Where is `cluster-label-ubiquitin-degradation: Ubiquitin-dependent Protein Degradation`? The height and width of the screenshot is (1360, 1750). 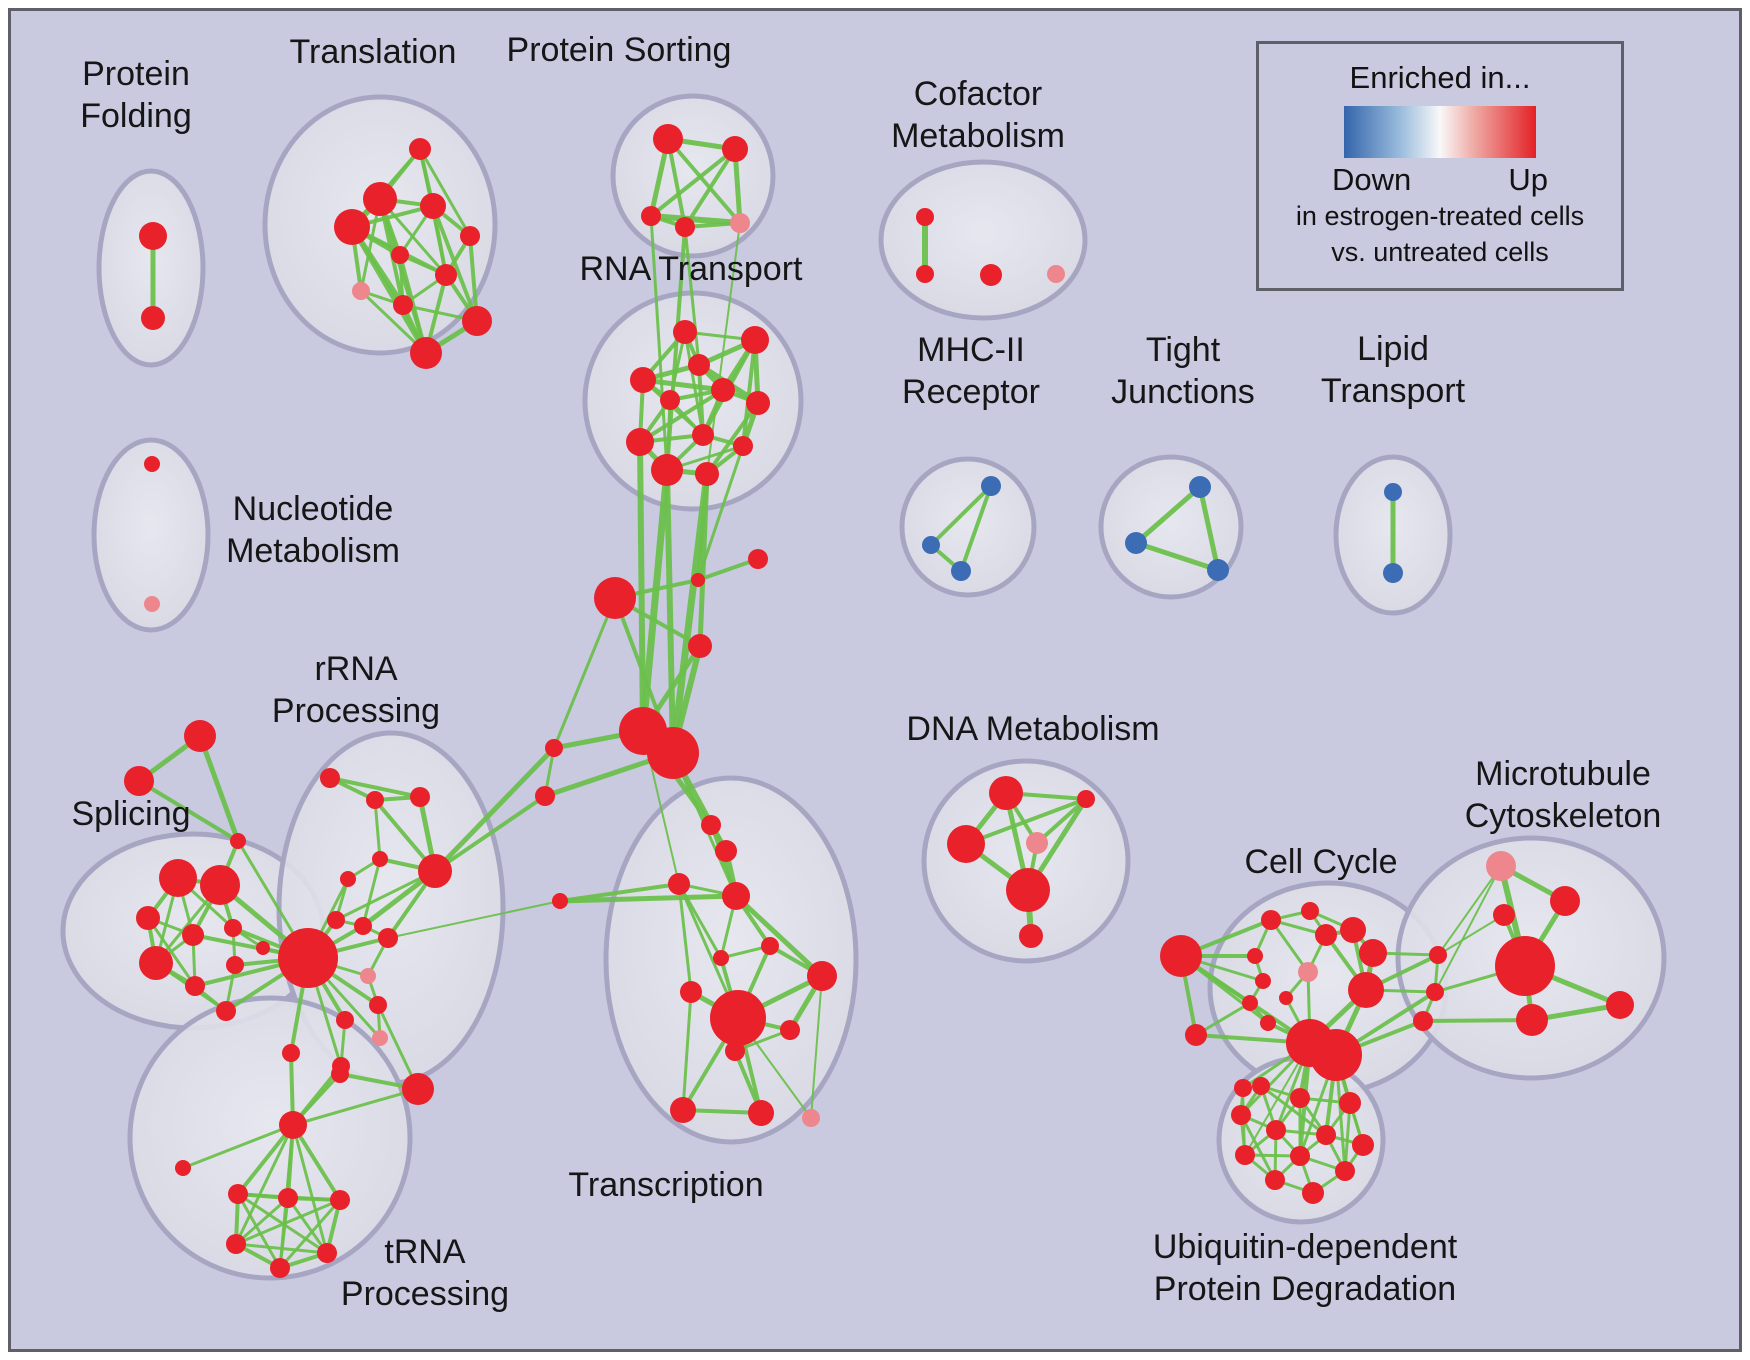
cluster-label-ubiquitin-degradation: Ubiquitin-dependent Protein Degradation is located at coordinates (1305, 1268).